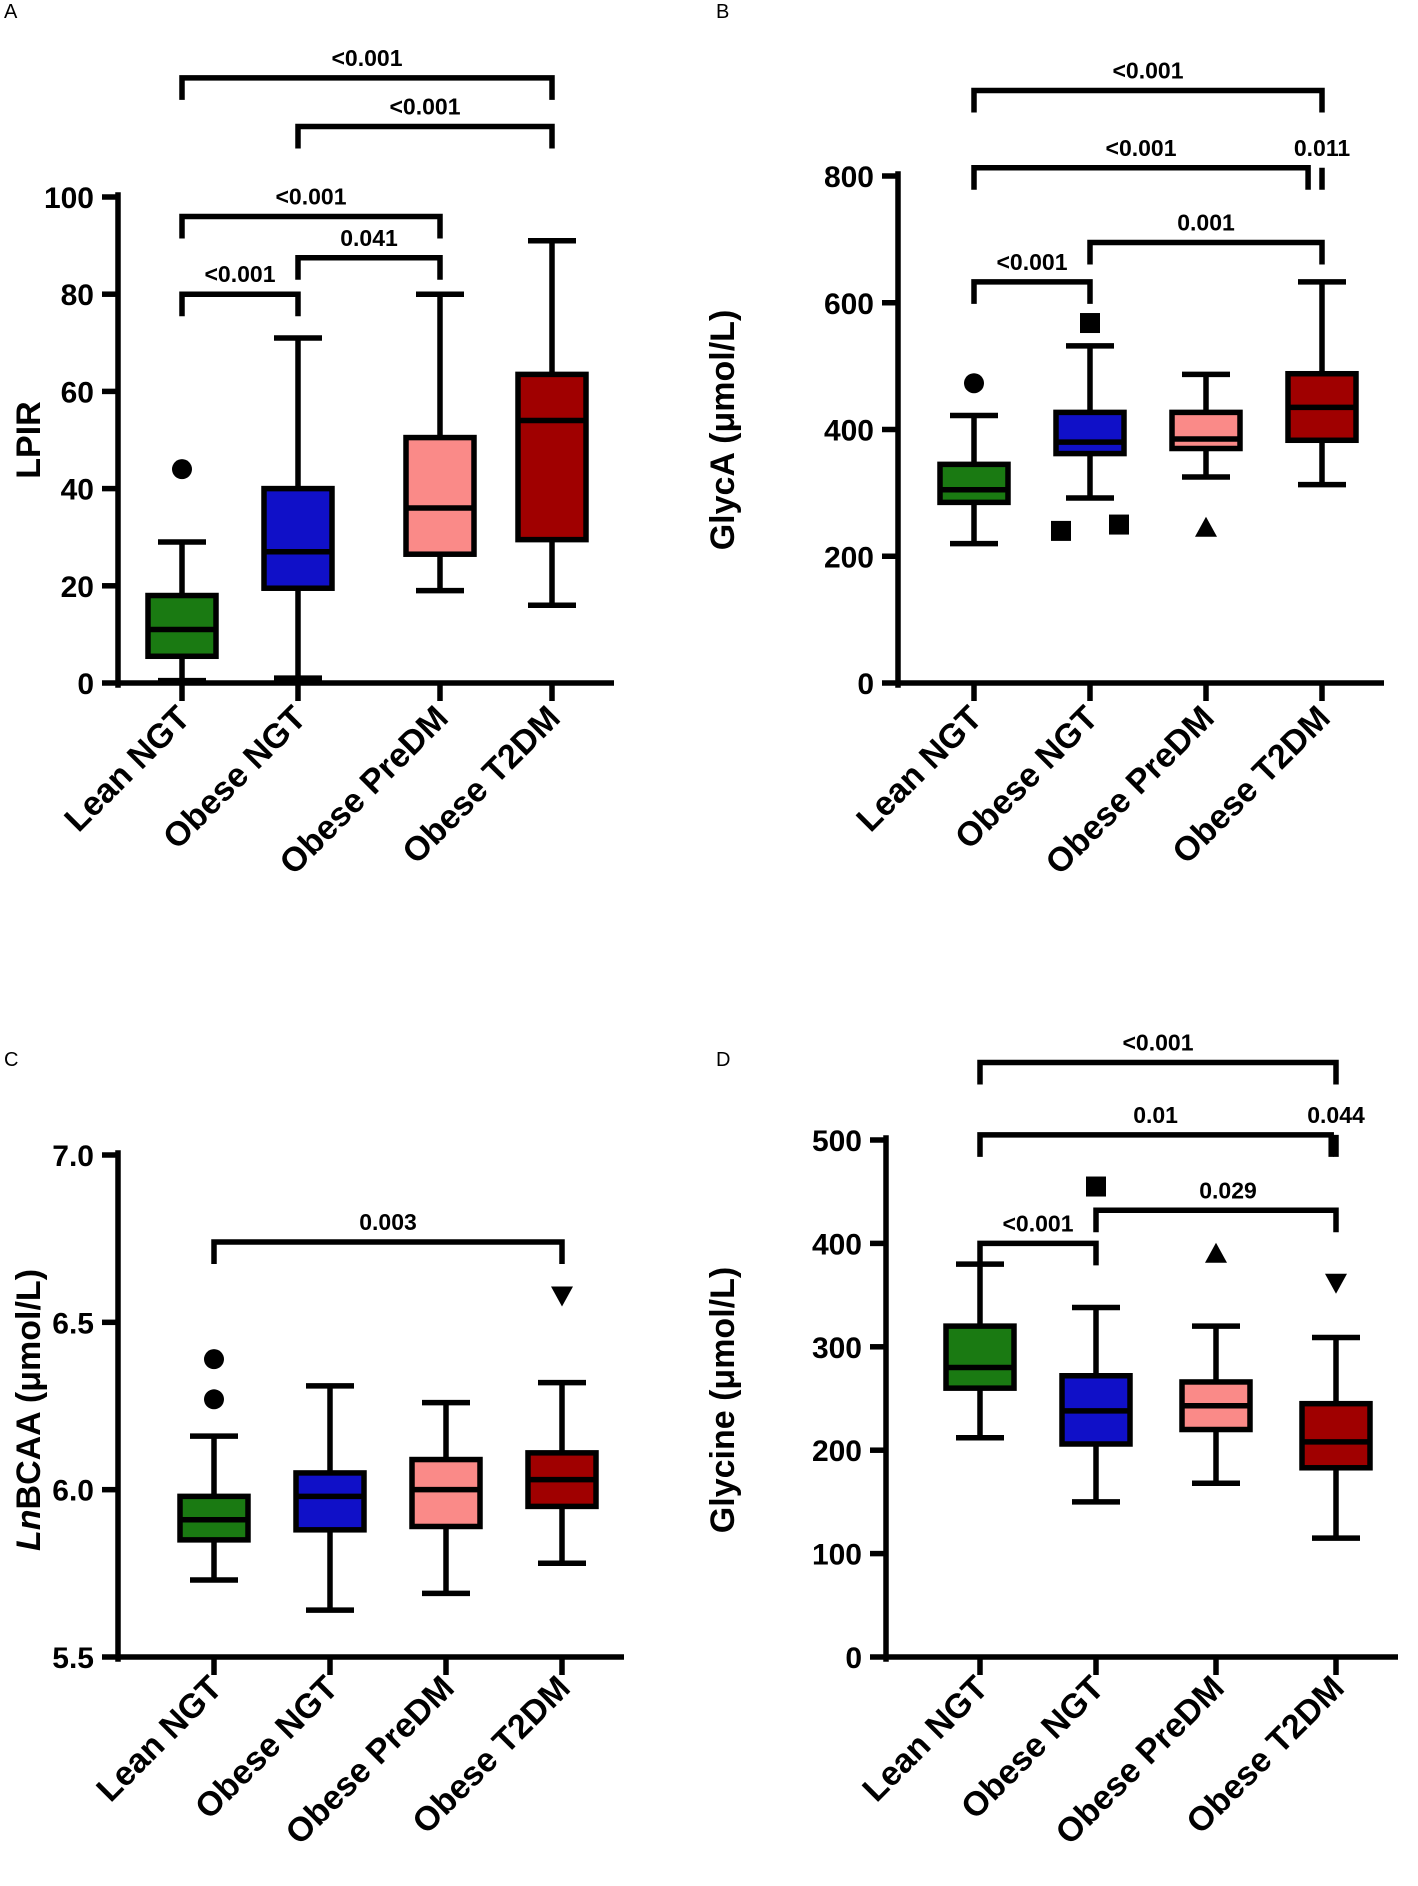 This screenshot has width=1418, height=1886. Describe the element at coordinates (1155, 1115) in the screenshot. I see `p-value-label: 0.01` at that location.